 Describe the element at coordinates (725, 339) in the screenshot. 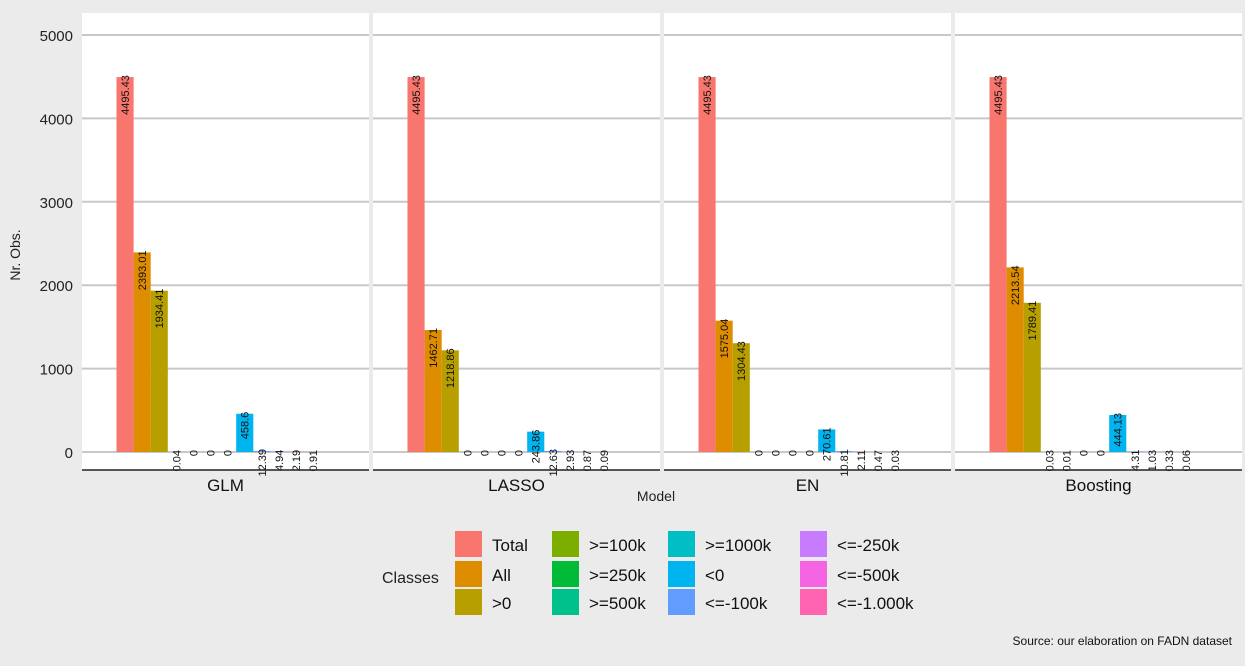

I see `bar-label: 1575.04` at that location.